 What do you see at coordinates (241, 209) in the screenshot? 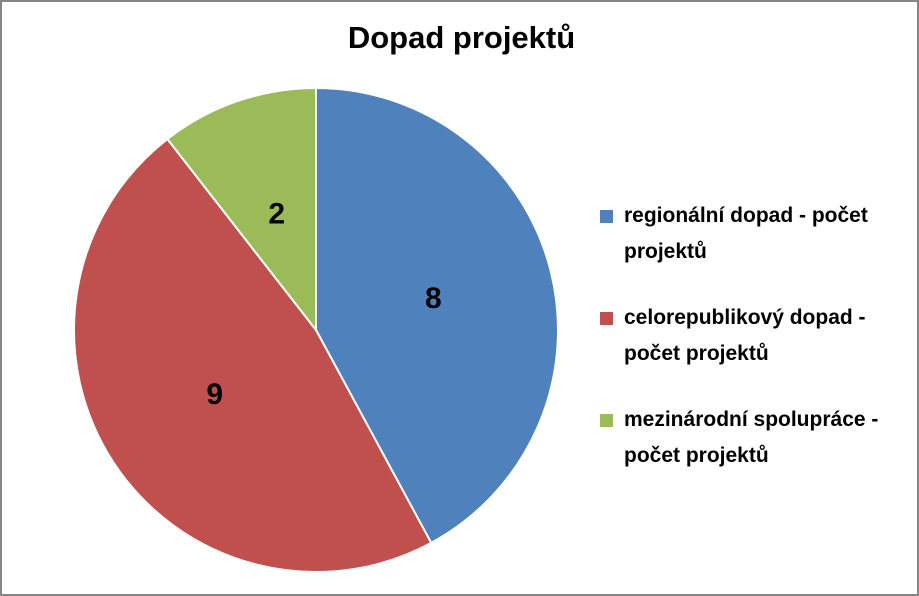
I see `pie-slice` at bounding box center [241, 209].